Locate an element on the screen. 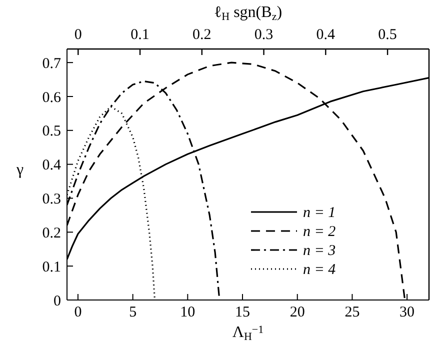 Image resolution: width=436 pixels, height=351 pixels. x-tick-label: 25 is located at coordinates (352, 312).